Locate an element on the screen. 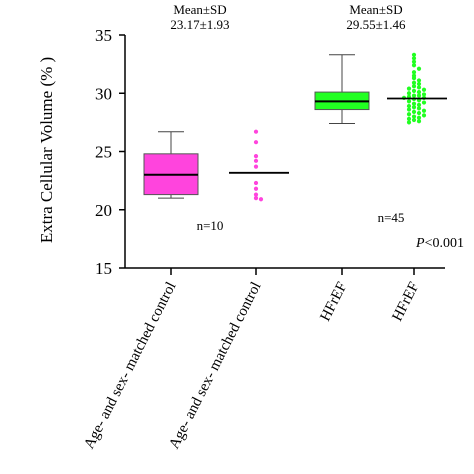 The image size is (474, 474). control-n-label: n=10 is located at coordinates (210, 225).